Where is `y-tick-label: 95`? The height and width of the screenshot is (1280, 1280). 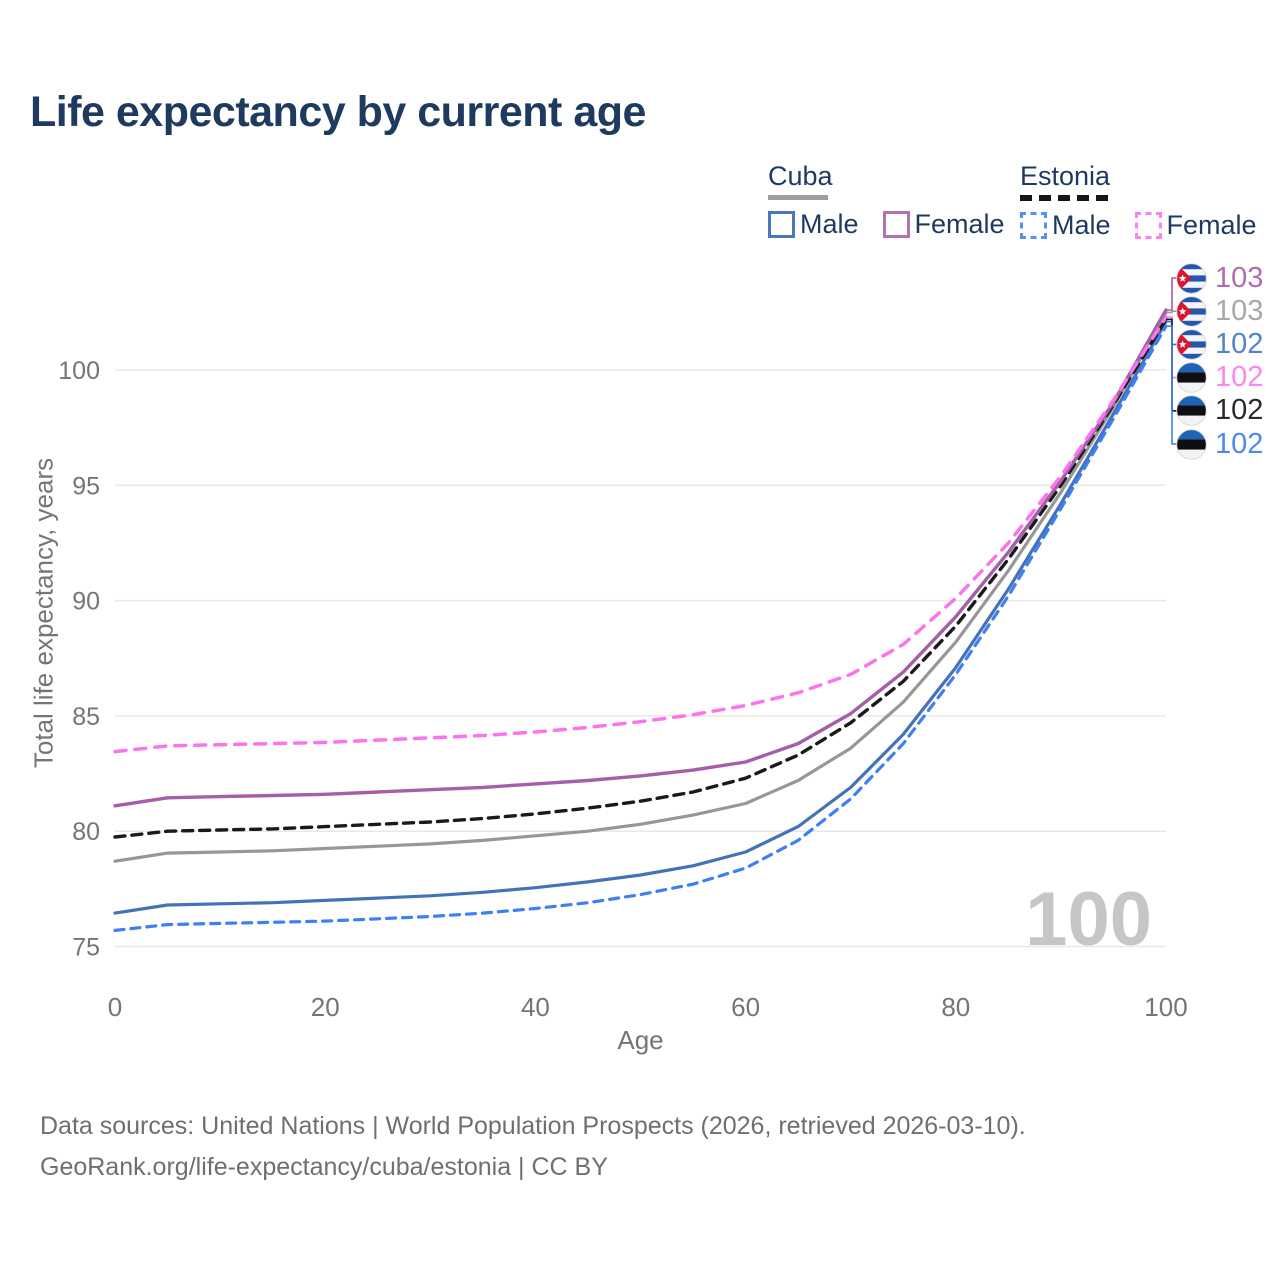
y-tick-label: 95 is located at coordinates (86, 486).